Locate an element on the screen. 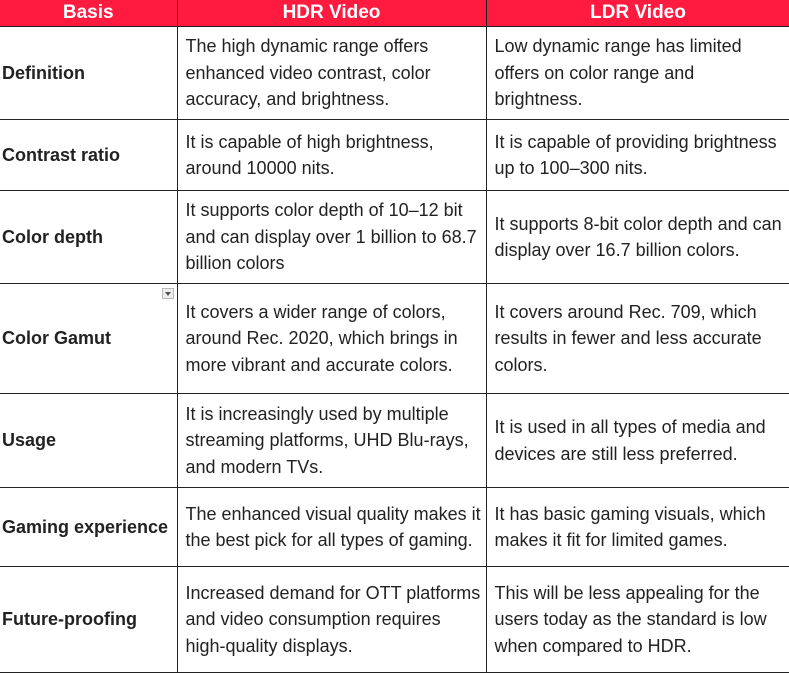  header-hdr: HDR Video is located at coordinates (331, 13).